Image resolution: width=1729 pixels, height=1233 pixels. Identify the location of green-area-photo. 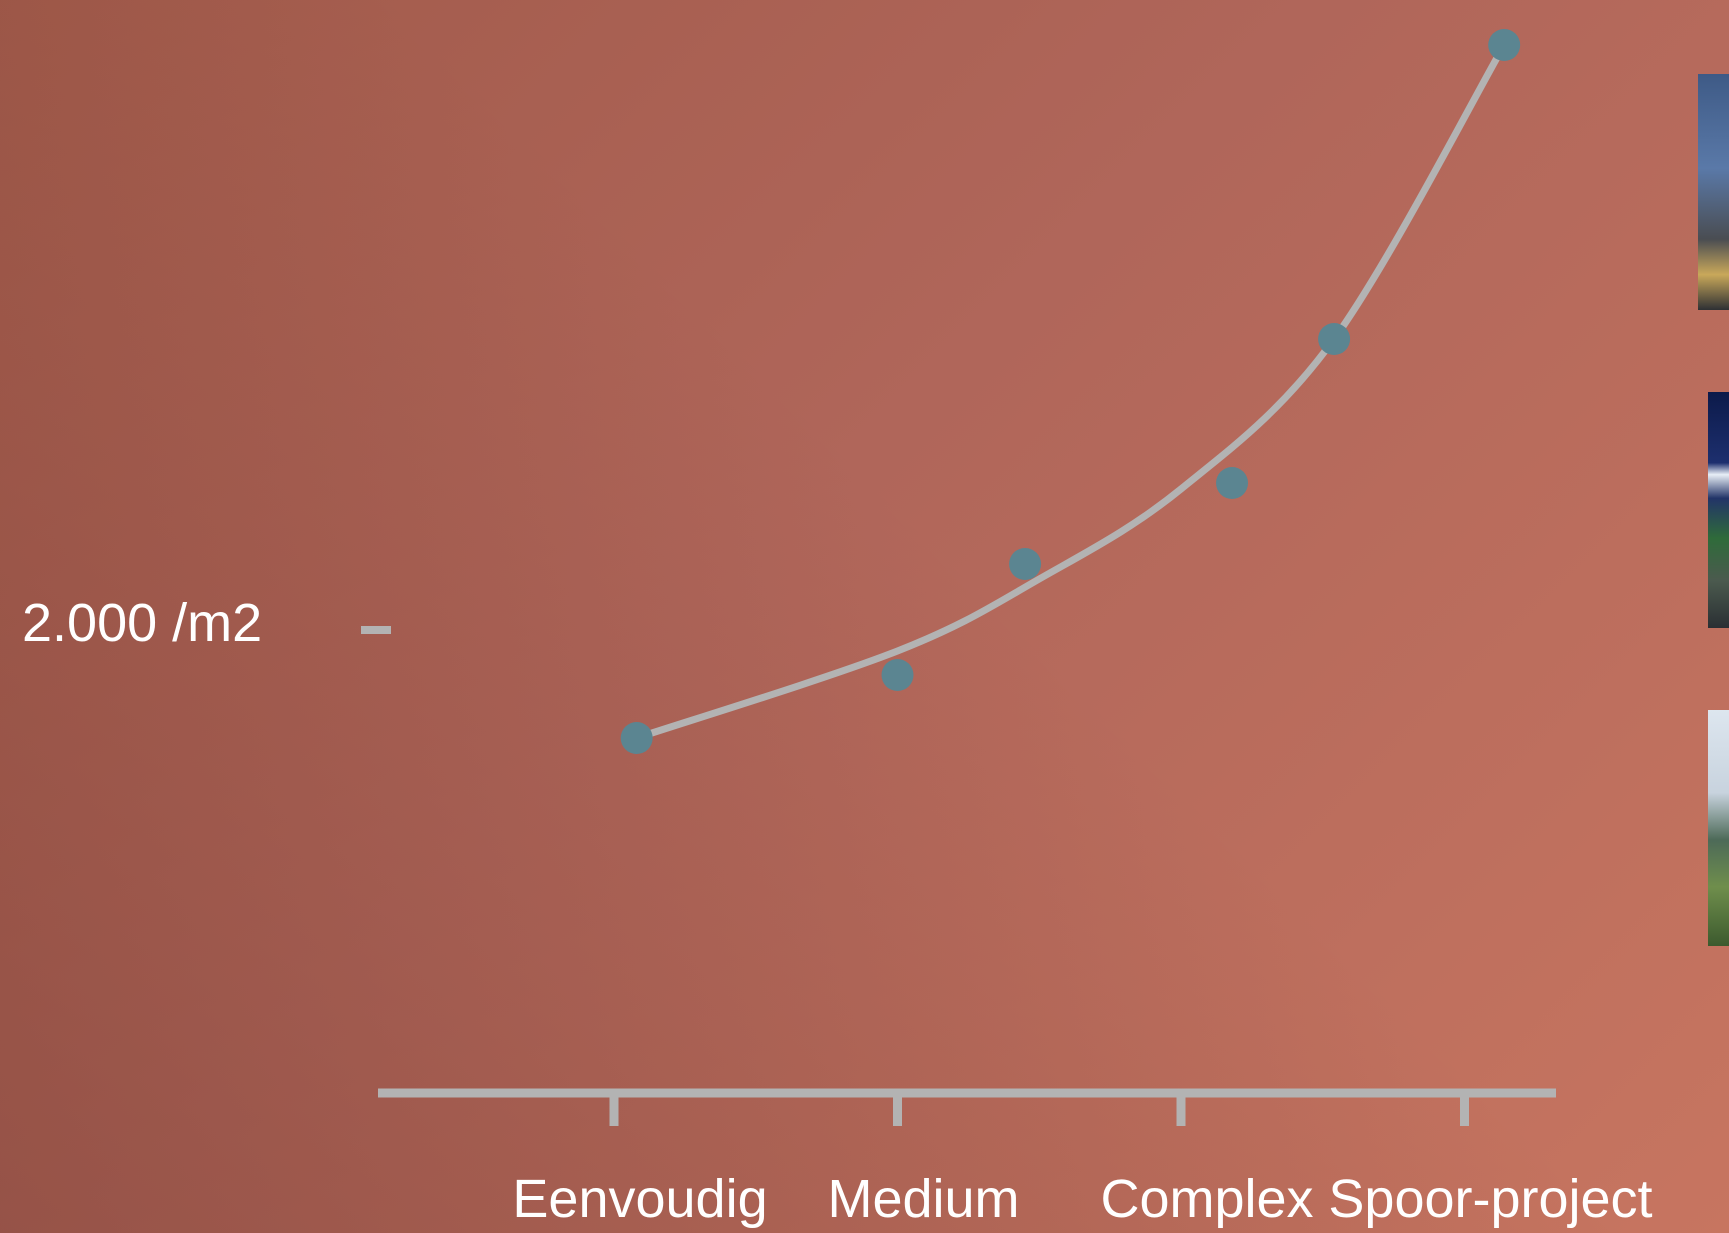
(1718, 828).